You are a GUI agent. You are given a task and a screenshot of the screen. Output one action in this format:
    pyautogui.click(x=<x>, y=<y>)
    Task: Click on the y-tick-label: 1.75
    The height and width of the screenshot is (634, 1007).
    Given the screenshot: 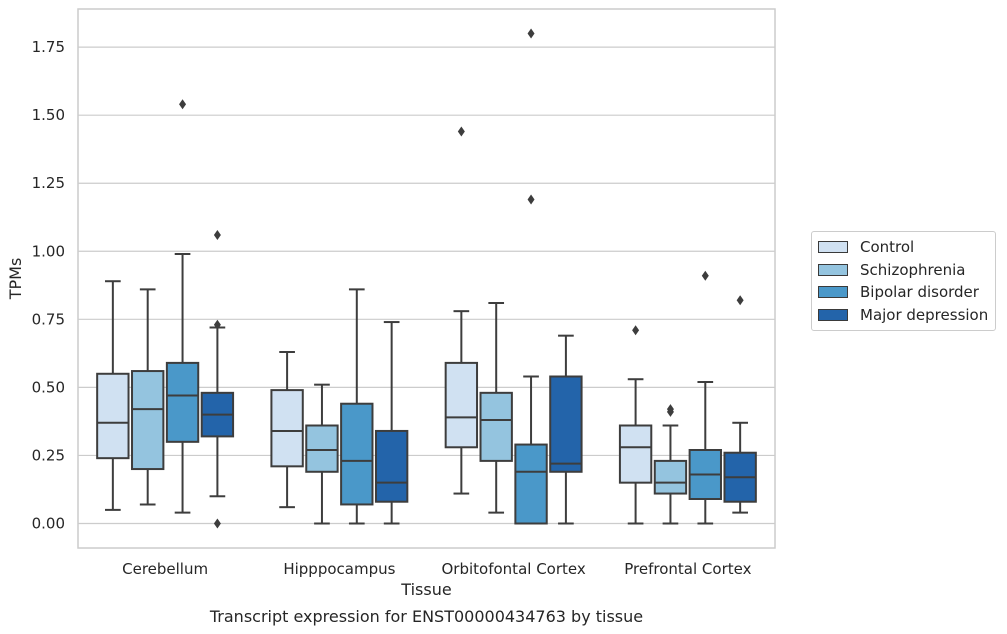 What is the action you would take?
    pyautogui.click(x=48, y=47)
    